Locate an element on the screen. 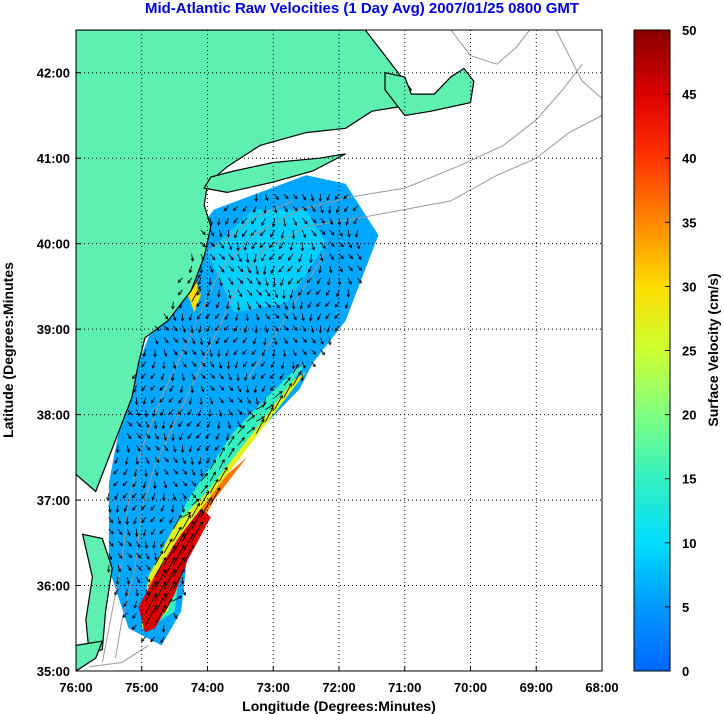  colorbar-label: Surface Velocity (cm/s) is located at coordinates (713, 349).